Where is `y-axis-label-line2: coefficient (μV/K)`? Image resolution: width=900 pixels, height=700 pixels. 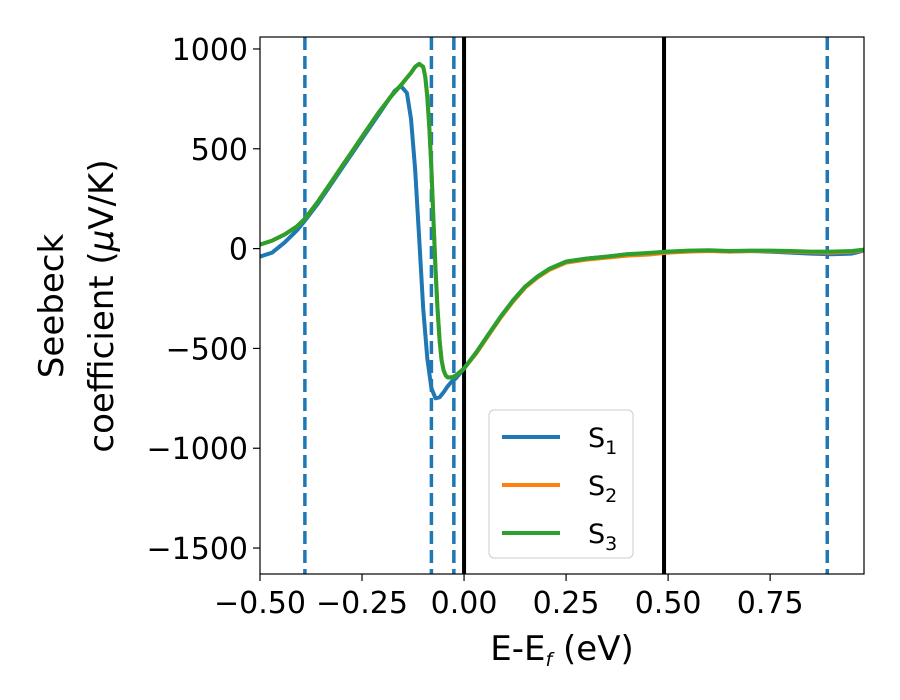
y-axis-label-line2: coefficient (μV/K) is located at coordinates (102, 305).